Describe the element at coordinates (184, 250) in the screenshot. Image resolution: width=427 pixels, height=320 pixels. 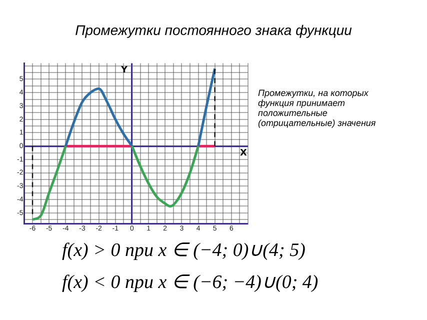
I see `text: f(x) > 0 при x ∈ (−4; 0)∪(4; 5)` at that location.